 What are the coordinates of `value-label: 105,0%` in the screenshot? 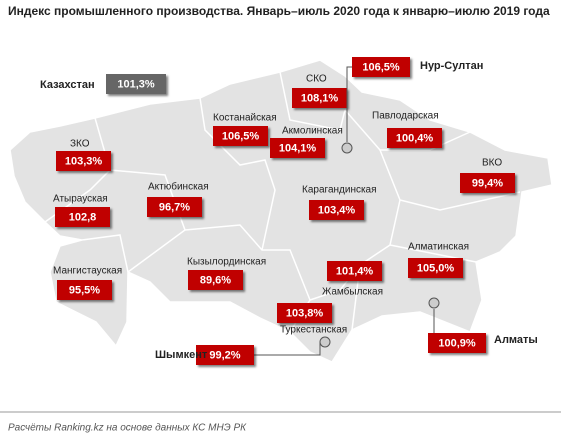 It's located at (436, 268).